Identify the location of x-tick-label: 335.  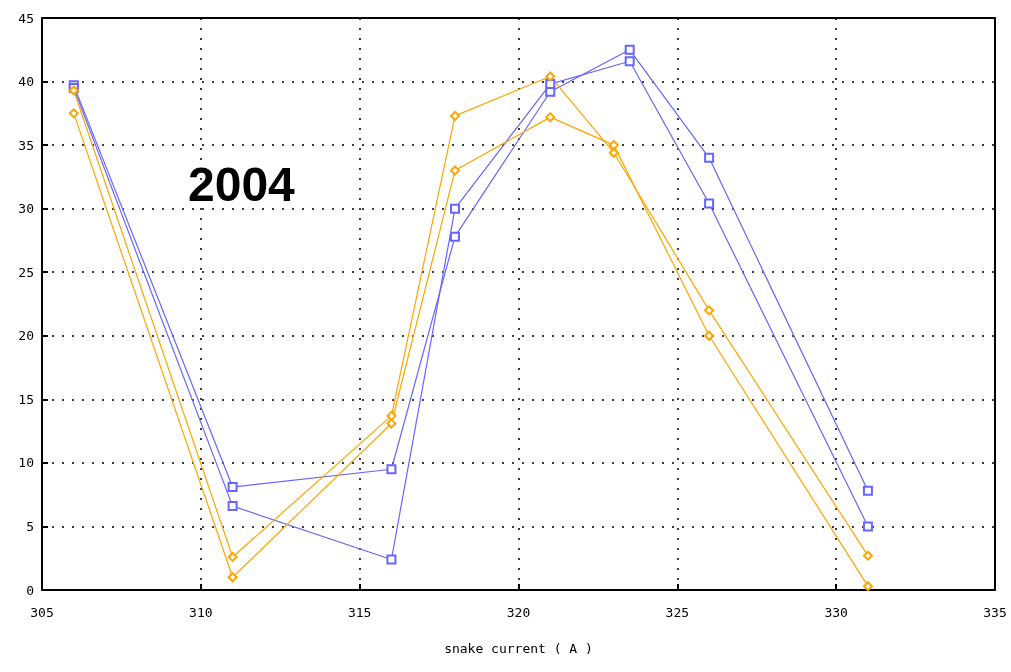
(995, 612).